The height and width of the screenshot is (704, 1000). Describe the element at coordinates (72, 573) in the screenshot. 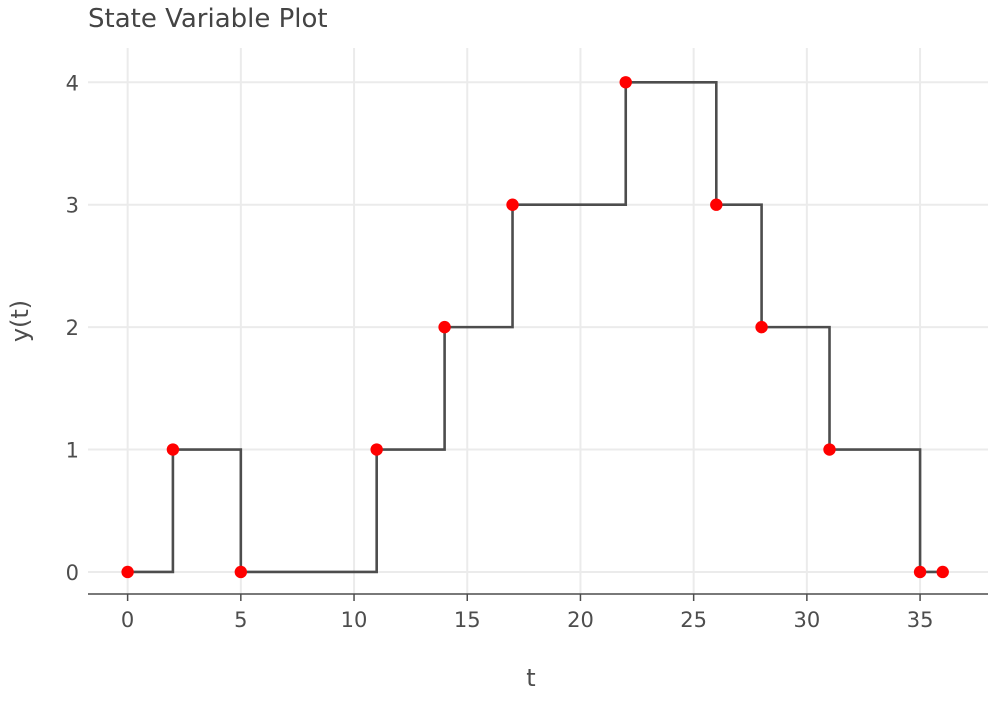

I see `y-tick-label: 0` at that location.